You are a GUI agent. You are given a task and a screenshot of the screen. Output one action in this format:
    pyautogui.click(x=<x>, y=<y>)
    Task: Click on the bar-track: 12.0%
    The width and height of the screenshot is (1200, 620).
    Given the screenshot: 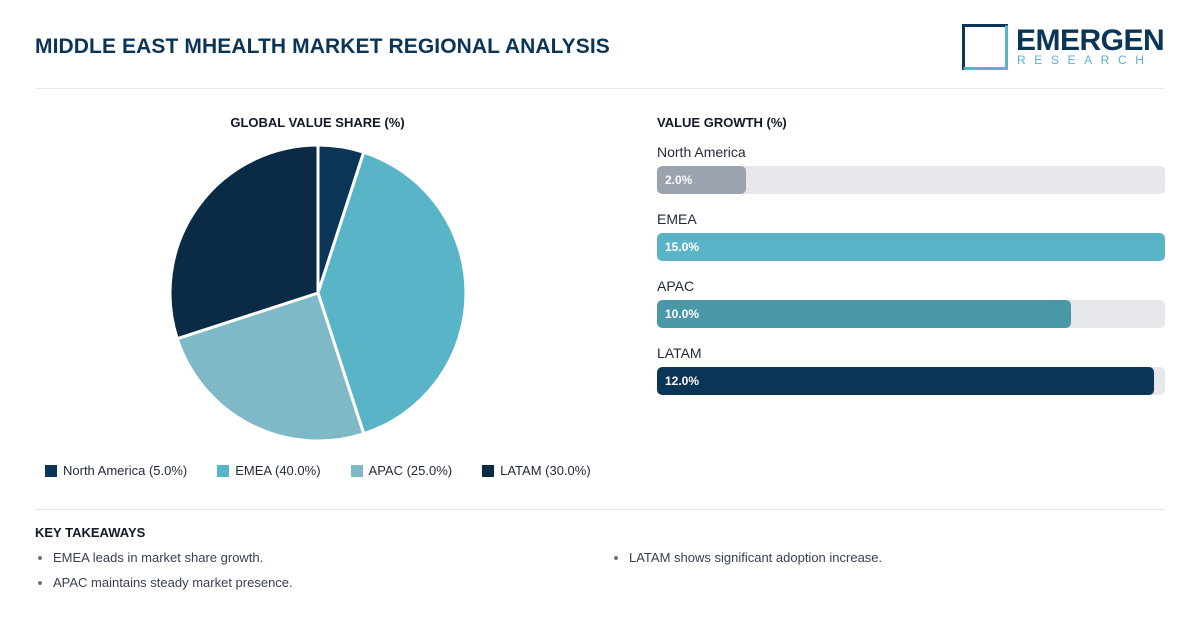 What is the action you would take?
    pyautogui.click(x=911, y=381)
    